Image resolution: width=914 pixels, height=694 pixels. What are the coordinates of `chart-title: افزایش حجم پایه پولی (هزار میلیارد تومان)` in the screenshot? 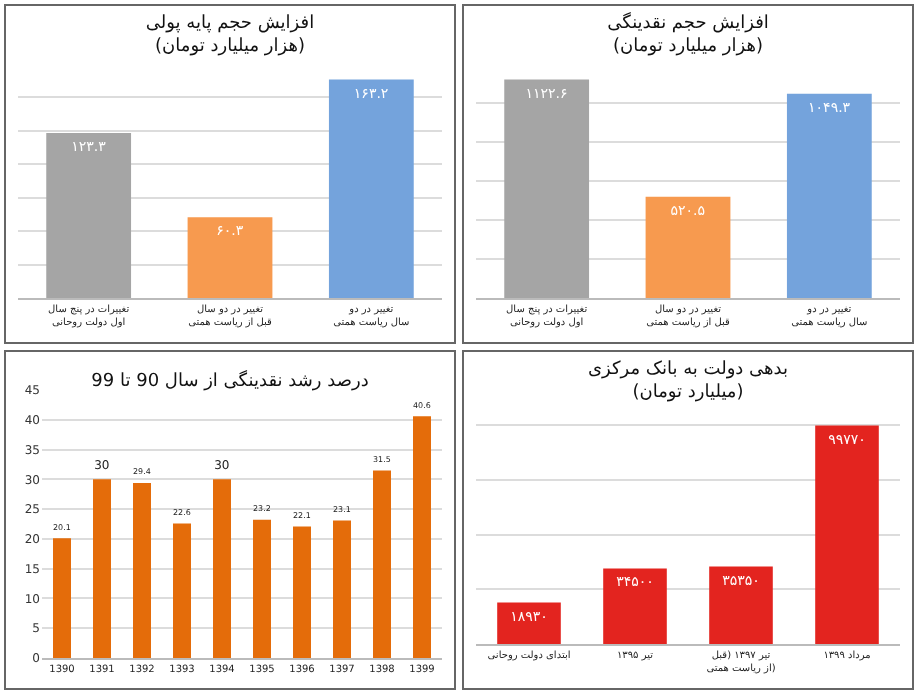 It's located at (230, 35).